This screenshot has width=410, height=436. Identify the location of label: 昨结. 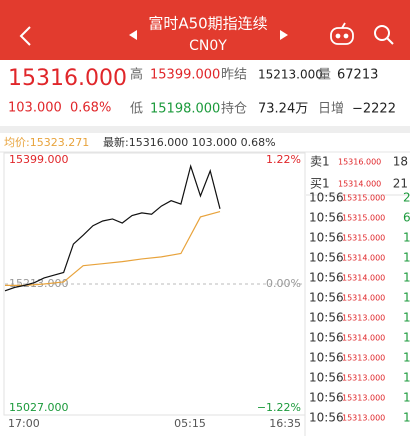
(234, 75).